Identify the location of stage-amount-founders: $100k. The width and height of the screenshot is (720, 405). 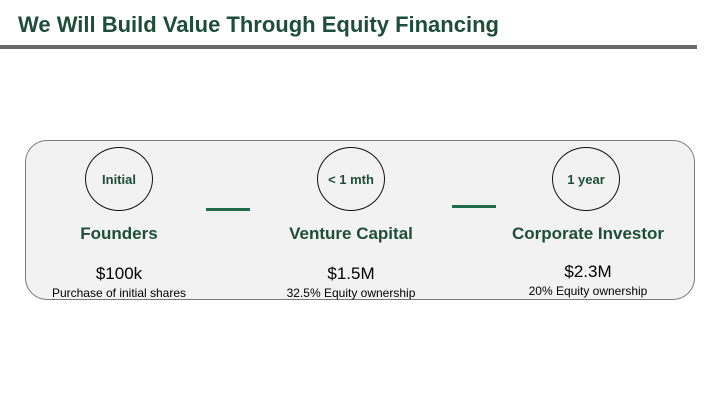
(119, 273).